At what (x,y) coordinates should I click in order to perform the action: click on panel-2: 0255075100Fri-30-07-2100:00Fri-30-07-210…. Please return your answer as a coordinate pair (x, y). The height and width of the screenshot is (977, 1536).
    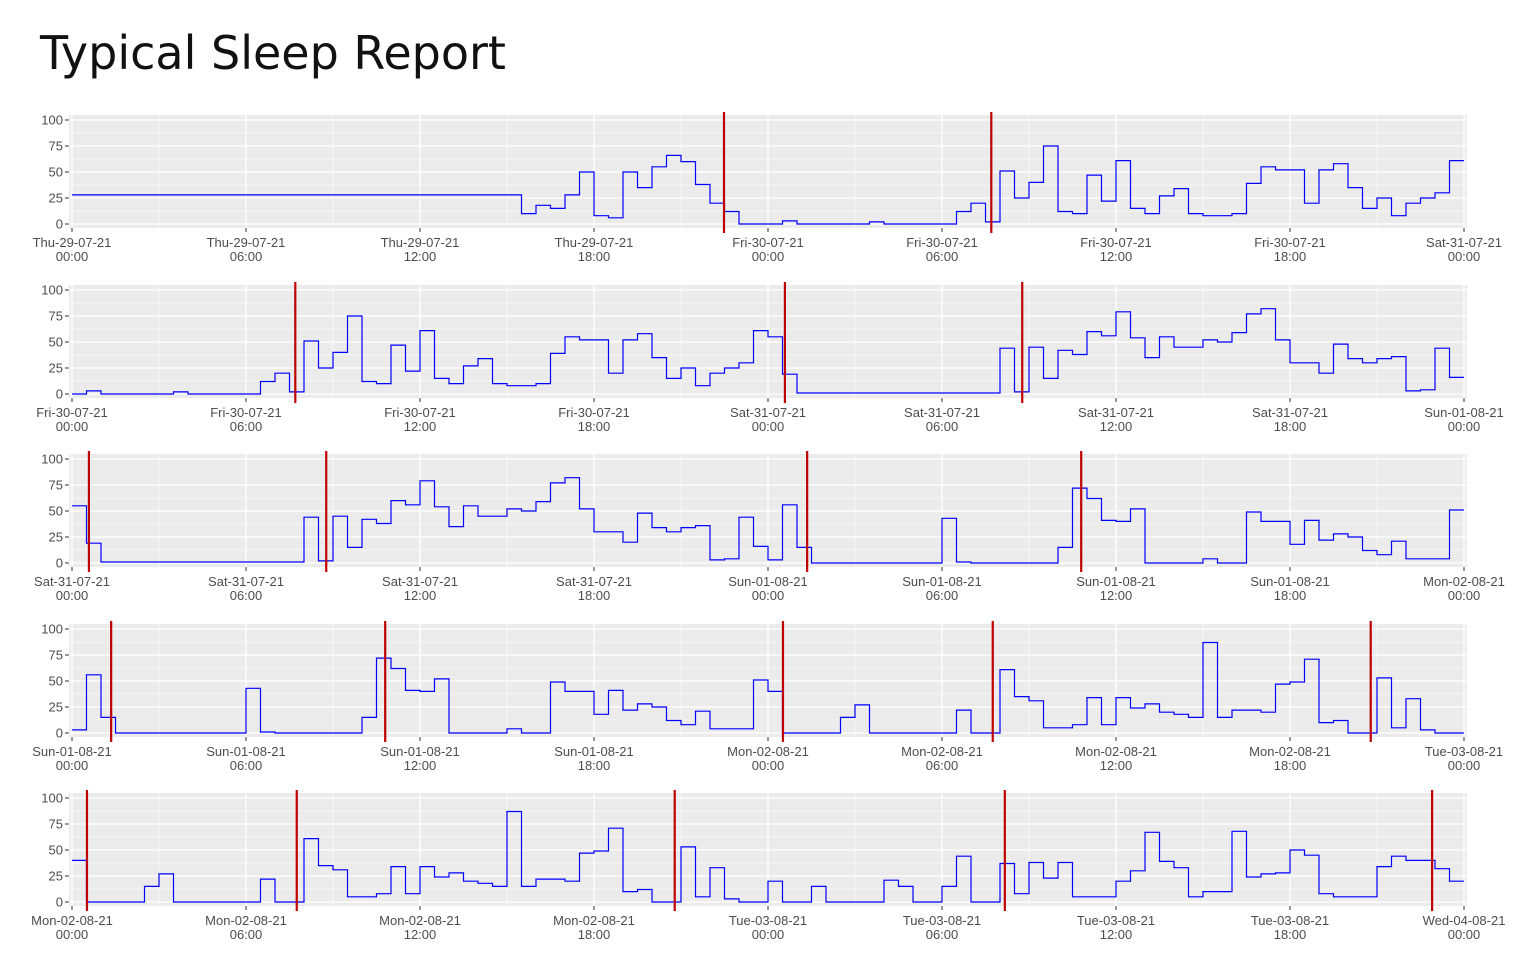
    Looking at the image, I should click on (770, 358).